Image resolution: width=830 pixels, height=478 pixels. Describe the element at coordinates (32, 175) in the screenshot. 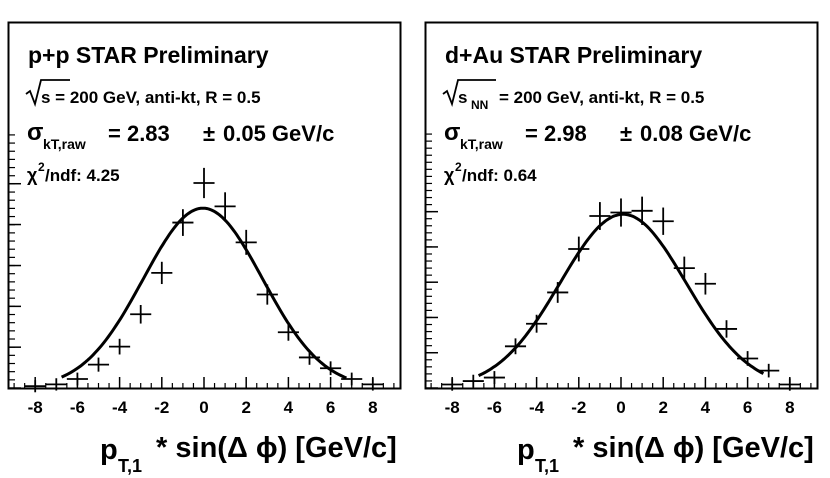

I see `pp-chi2-symbol: χ` at that location.